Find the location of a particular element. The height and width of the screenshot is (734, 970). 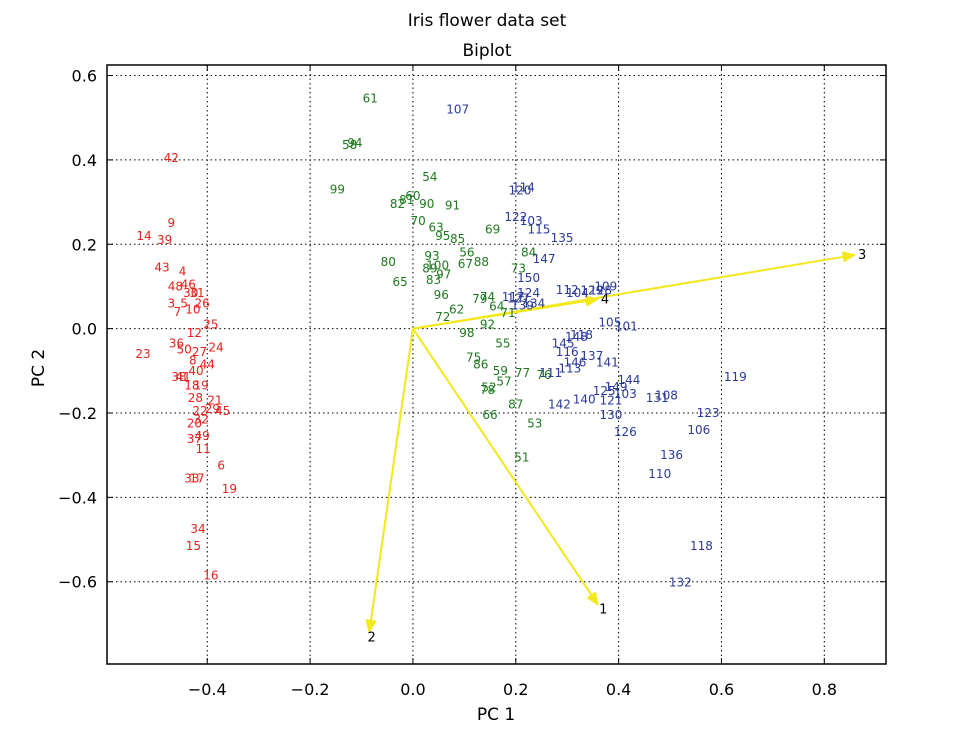

data-point-label: 38 is located at coordinates (178, 377).